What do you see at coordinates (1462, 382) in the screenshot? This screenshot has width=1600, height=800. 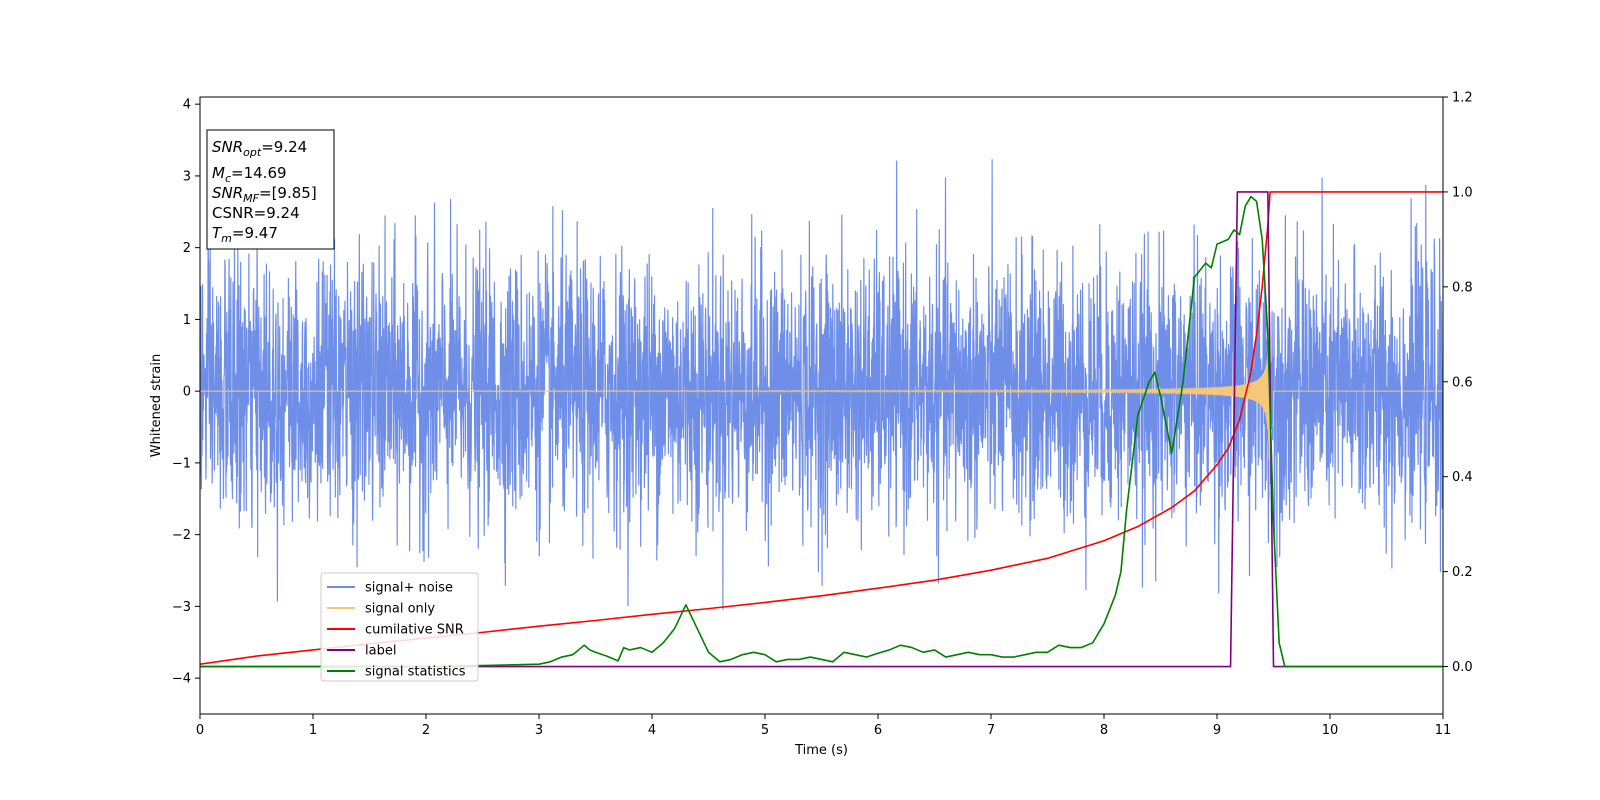 I see `y-tick-label-right: 0.6` at bounding box center [1462, 382].